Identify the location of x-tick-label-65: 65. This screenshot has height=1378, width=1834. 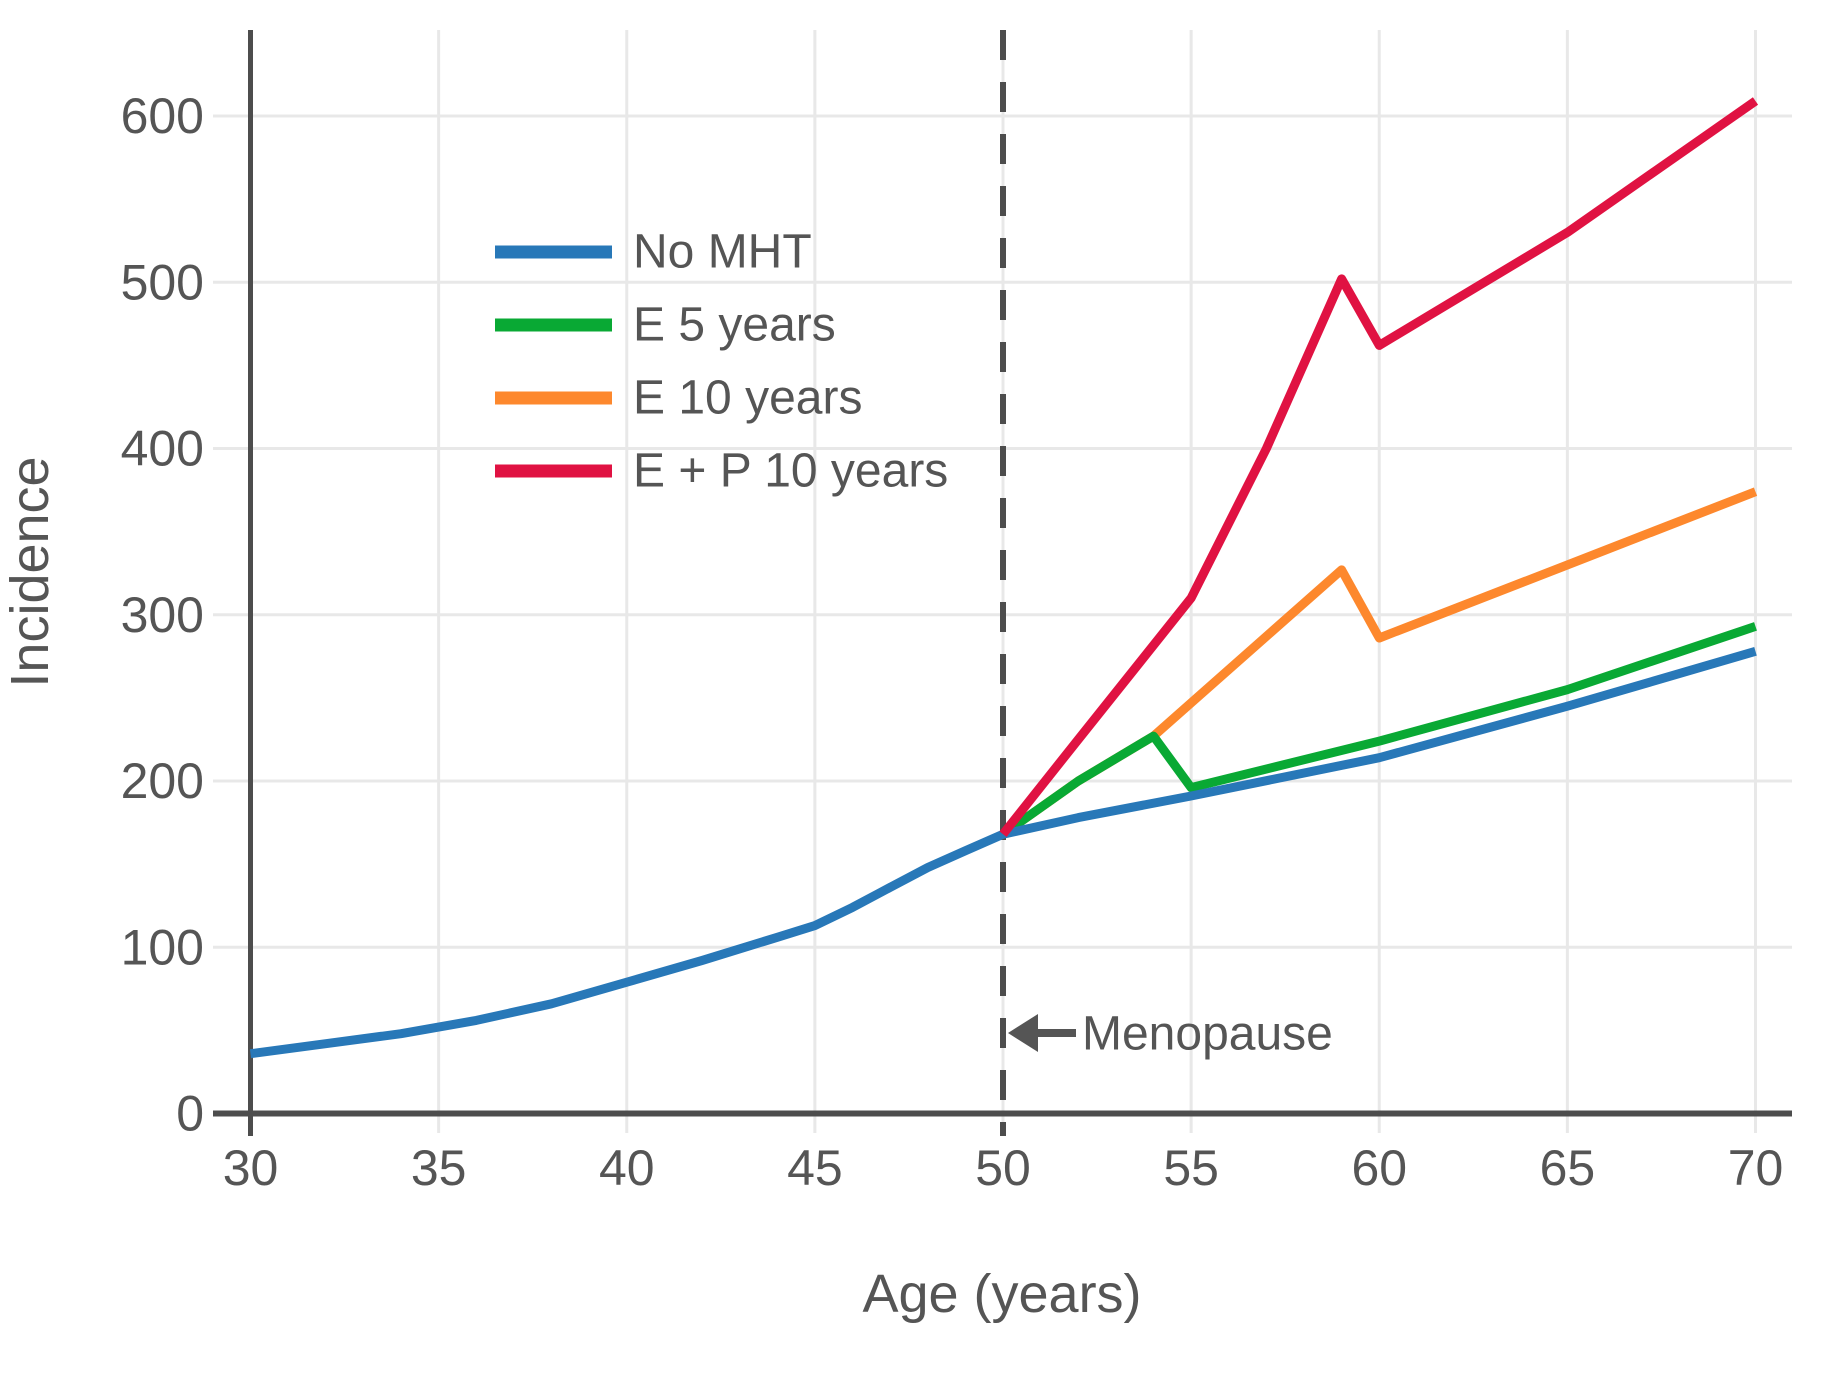
(1568, 1168).